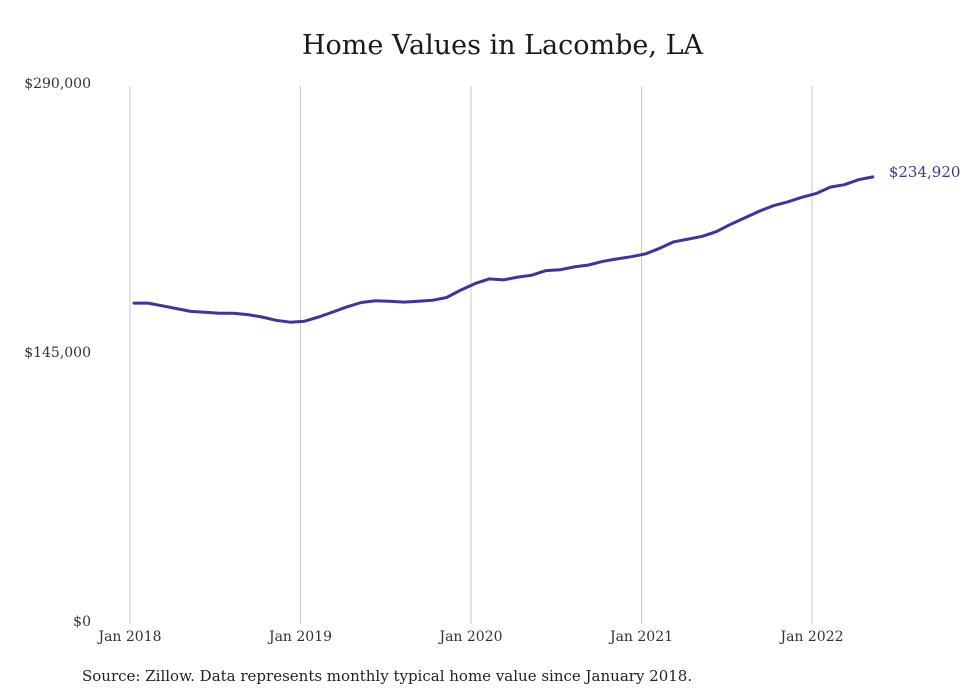  Describe the element at coordinates (82, 622) in the screenshot. I see `y-tick-label: $0` at that location.